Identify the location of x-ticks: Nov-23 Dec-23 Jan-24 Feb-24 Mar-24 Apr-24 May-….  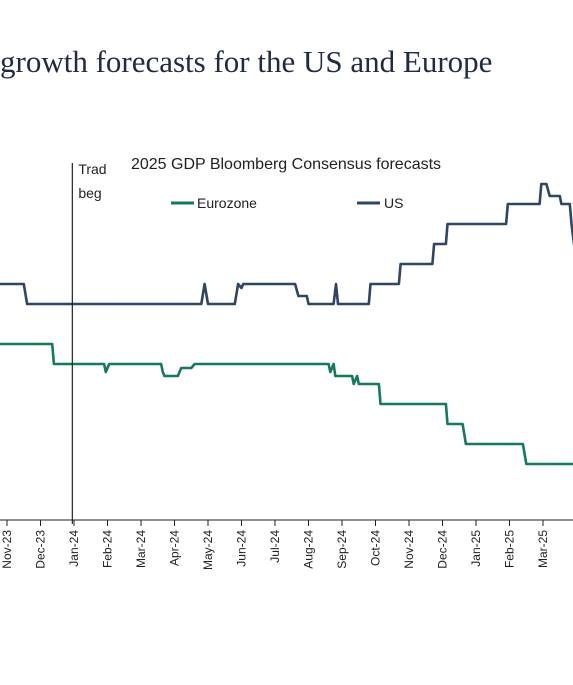
(275, 545).